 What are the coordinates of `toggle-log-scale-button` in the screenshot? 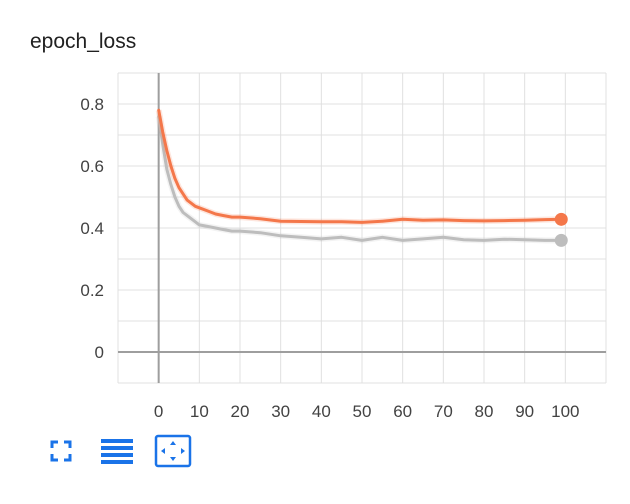 It's located at (117, 451).